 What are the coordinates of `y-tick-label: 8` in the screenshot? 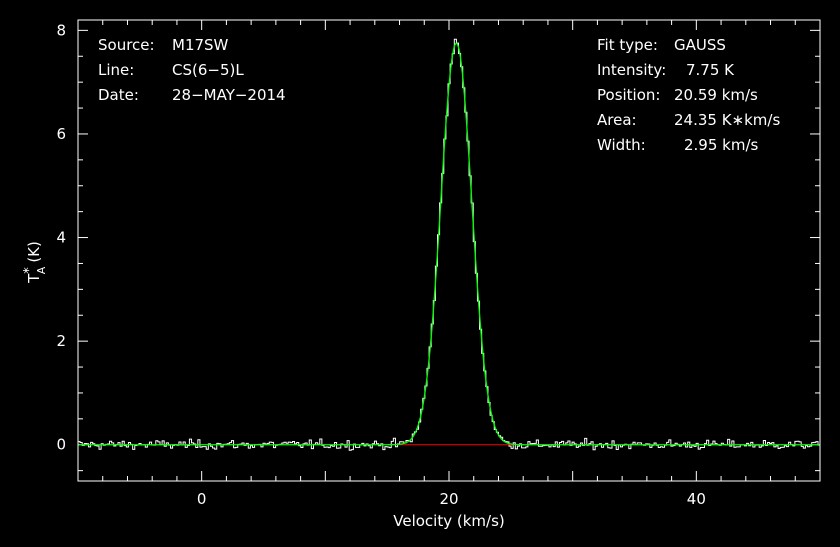 It's located at (61, 30).